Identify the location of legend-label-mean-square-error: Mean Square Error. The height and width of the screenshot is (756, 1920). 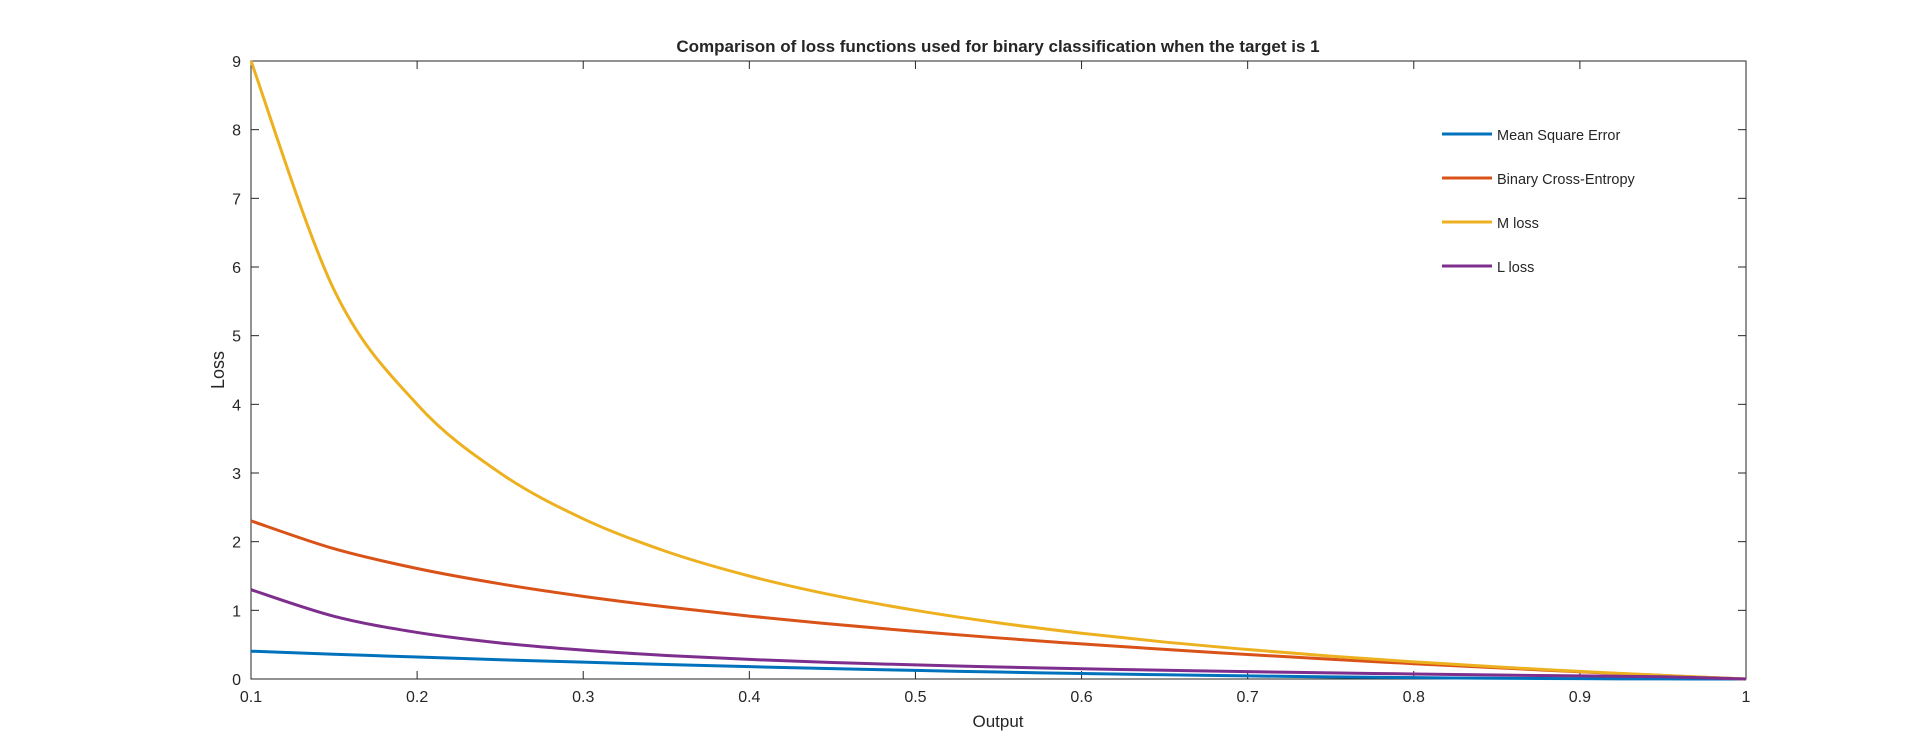
(1558, 136).